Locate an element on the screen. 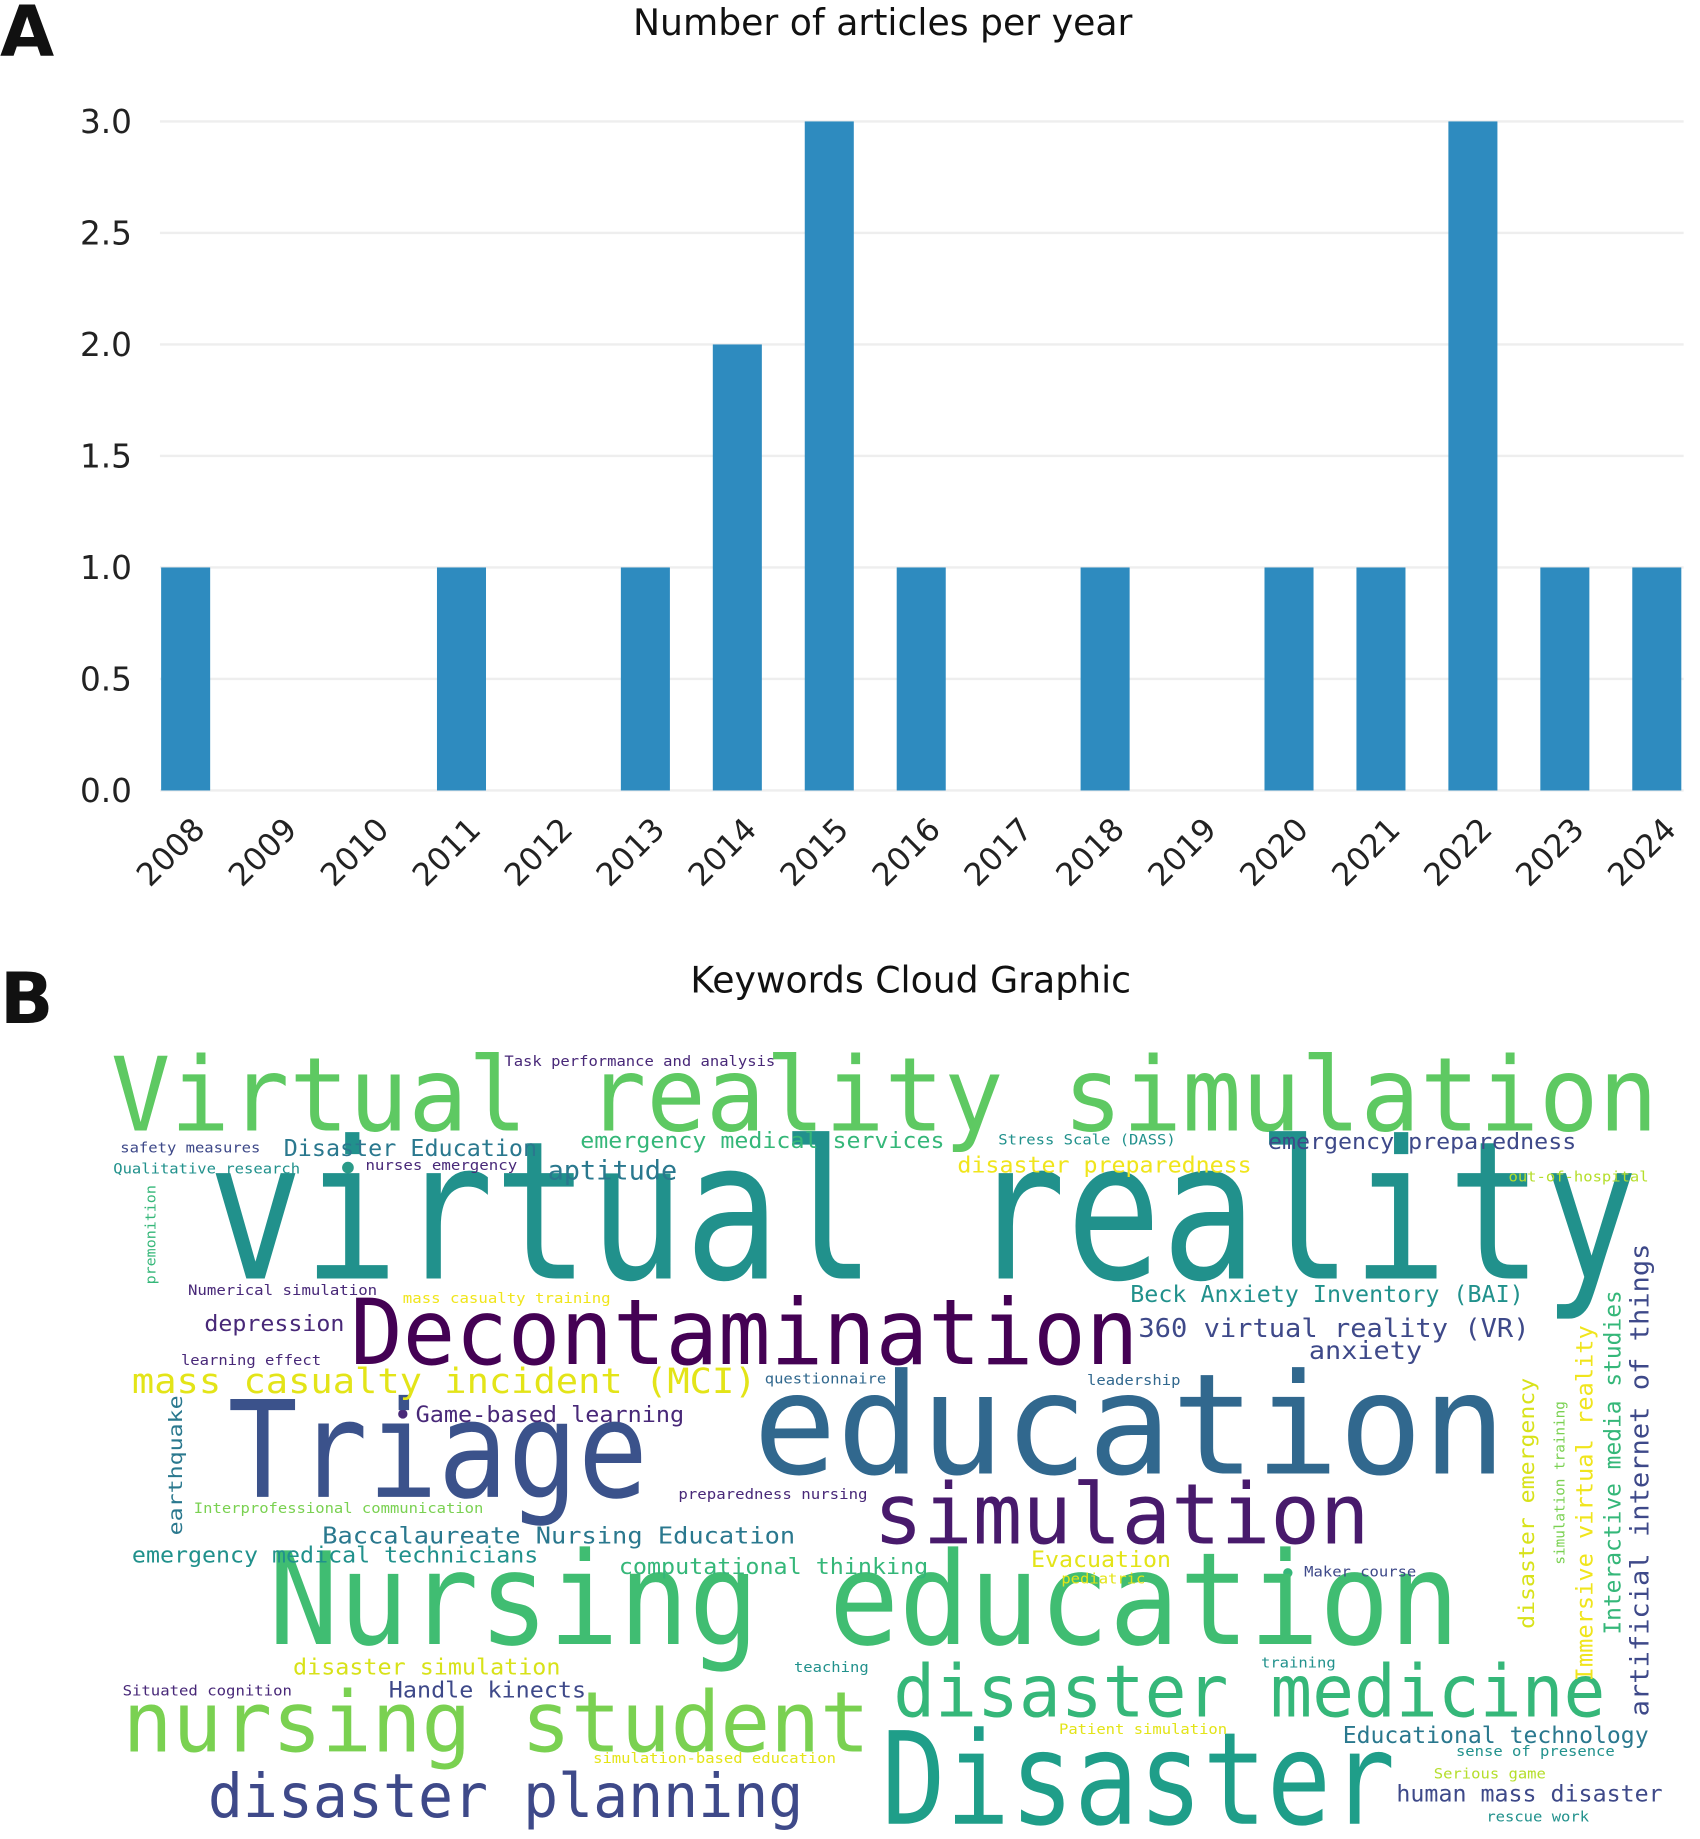 The width and height of the screenshot is (1700, 1839). keyword: computational thinking is located at coordinates (773, 1567).